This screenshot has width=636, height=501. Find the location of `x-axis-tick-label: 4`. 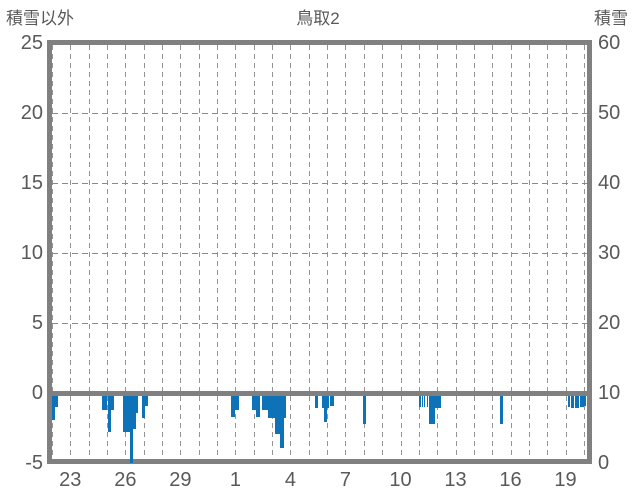

x-axis-tick-label: 4 is located at coordinates (290, 480).